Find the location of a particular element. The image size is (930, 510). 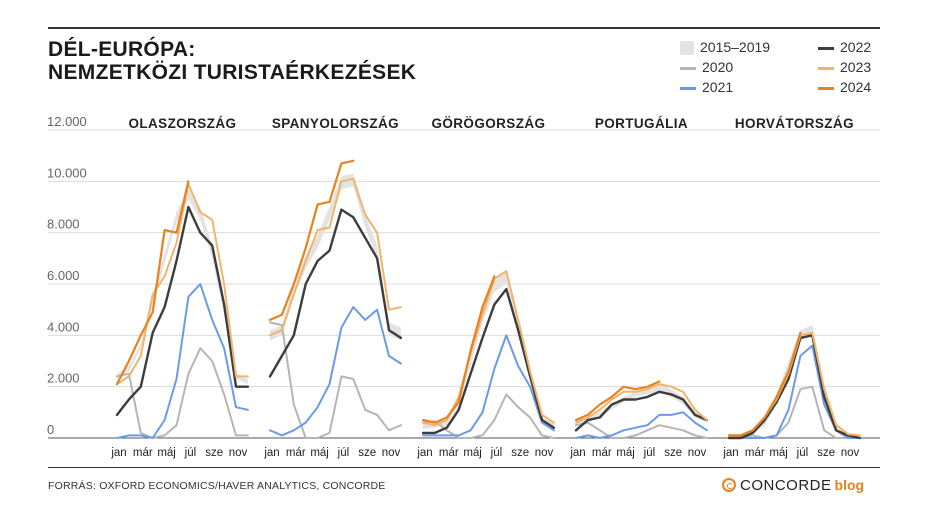

y-tick-label: 6.000 is located at coordinates (63, 275).